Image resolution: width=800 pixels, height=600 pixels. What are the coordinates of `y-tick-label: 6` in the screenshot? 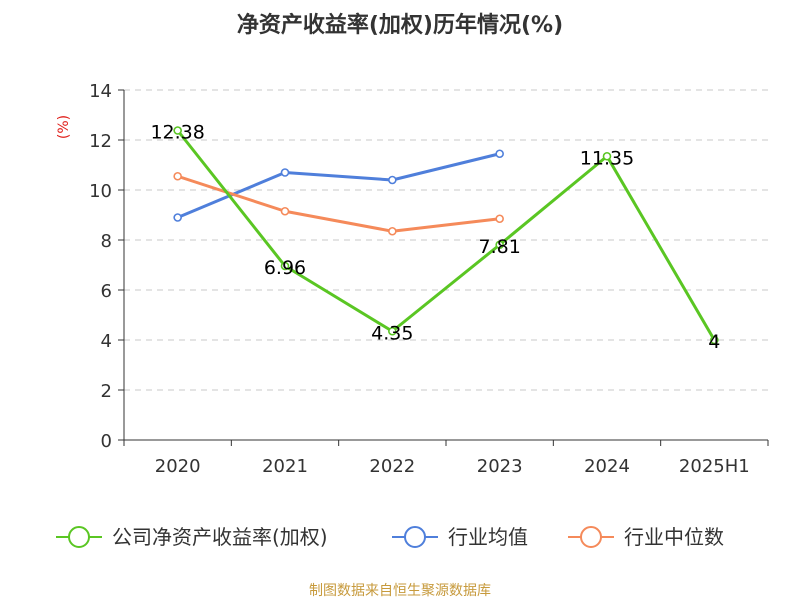 It's located at (106, 291).